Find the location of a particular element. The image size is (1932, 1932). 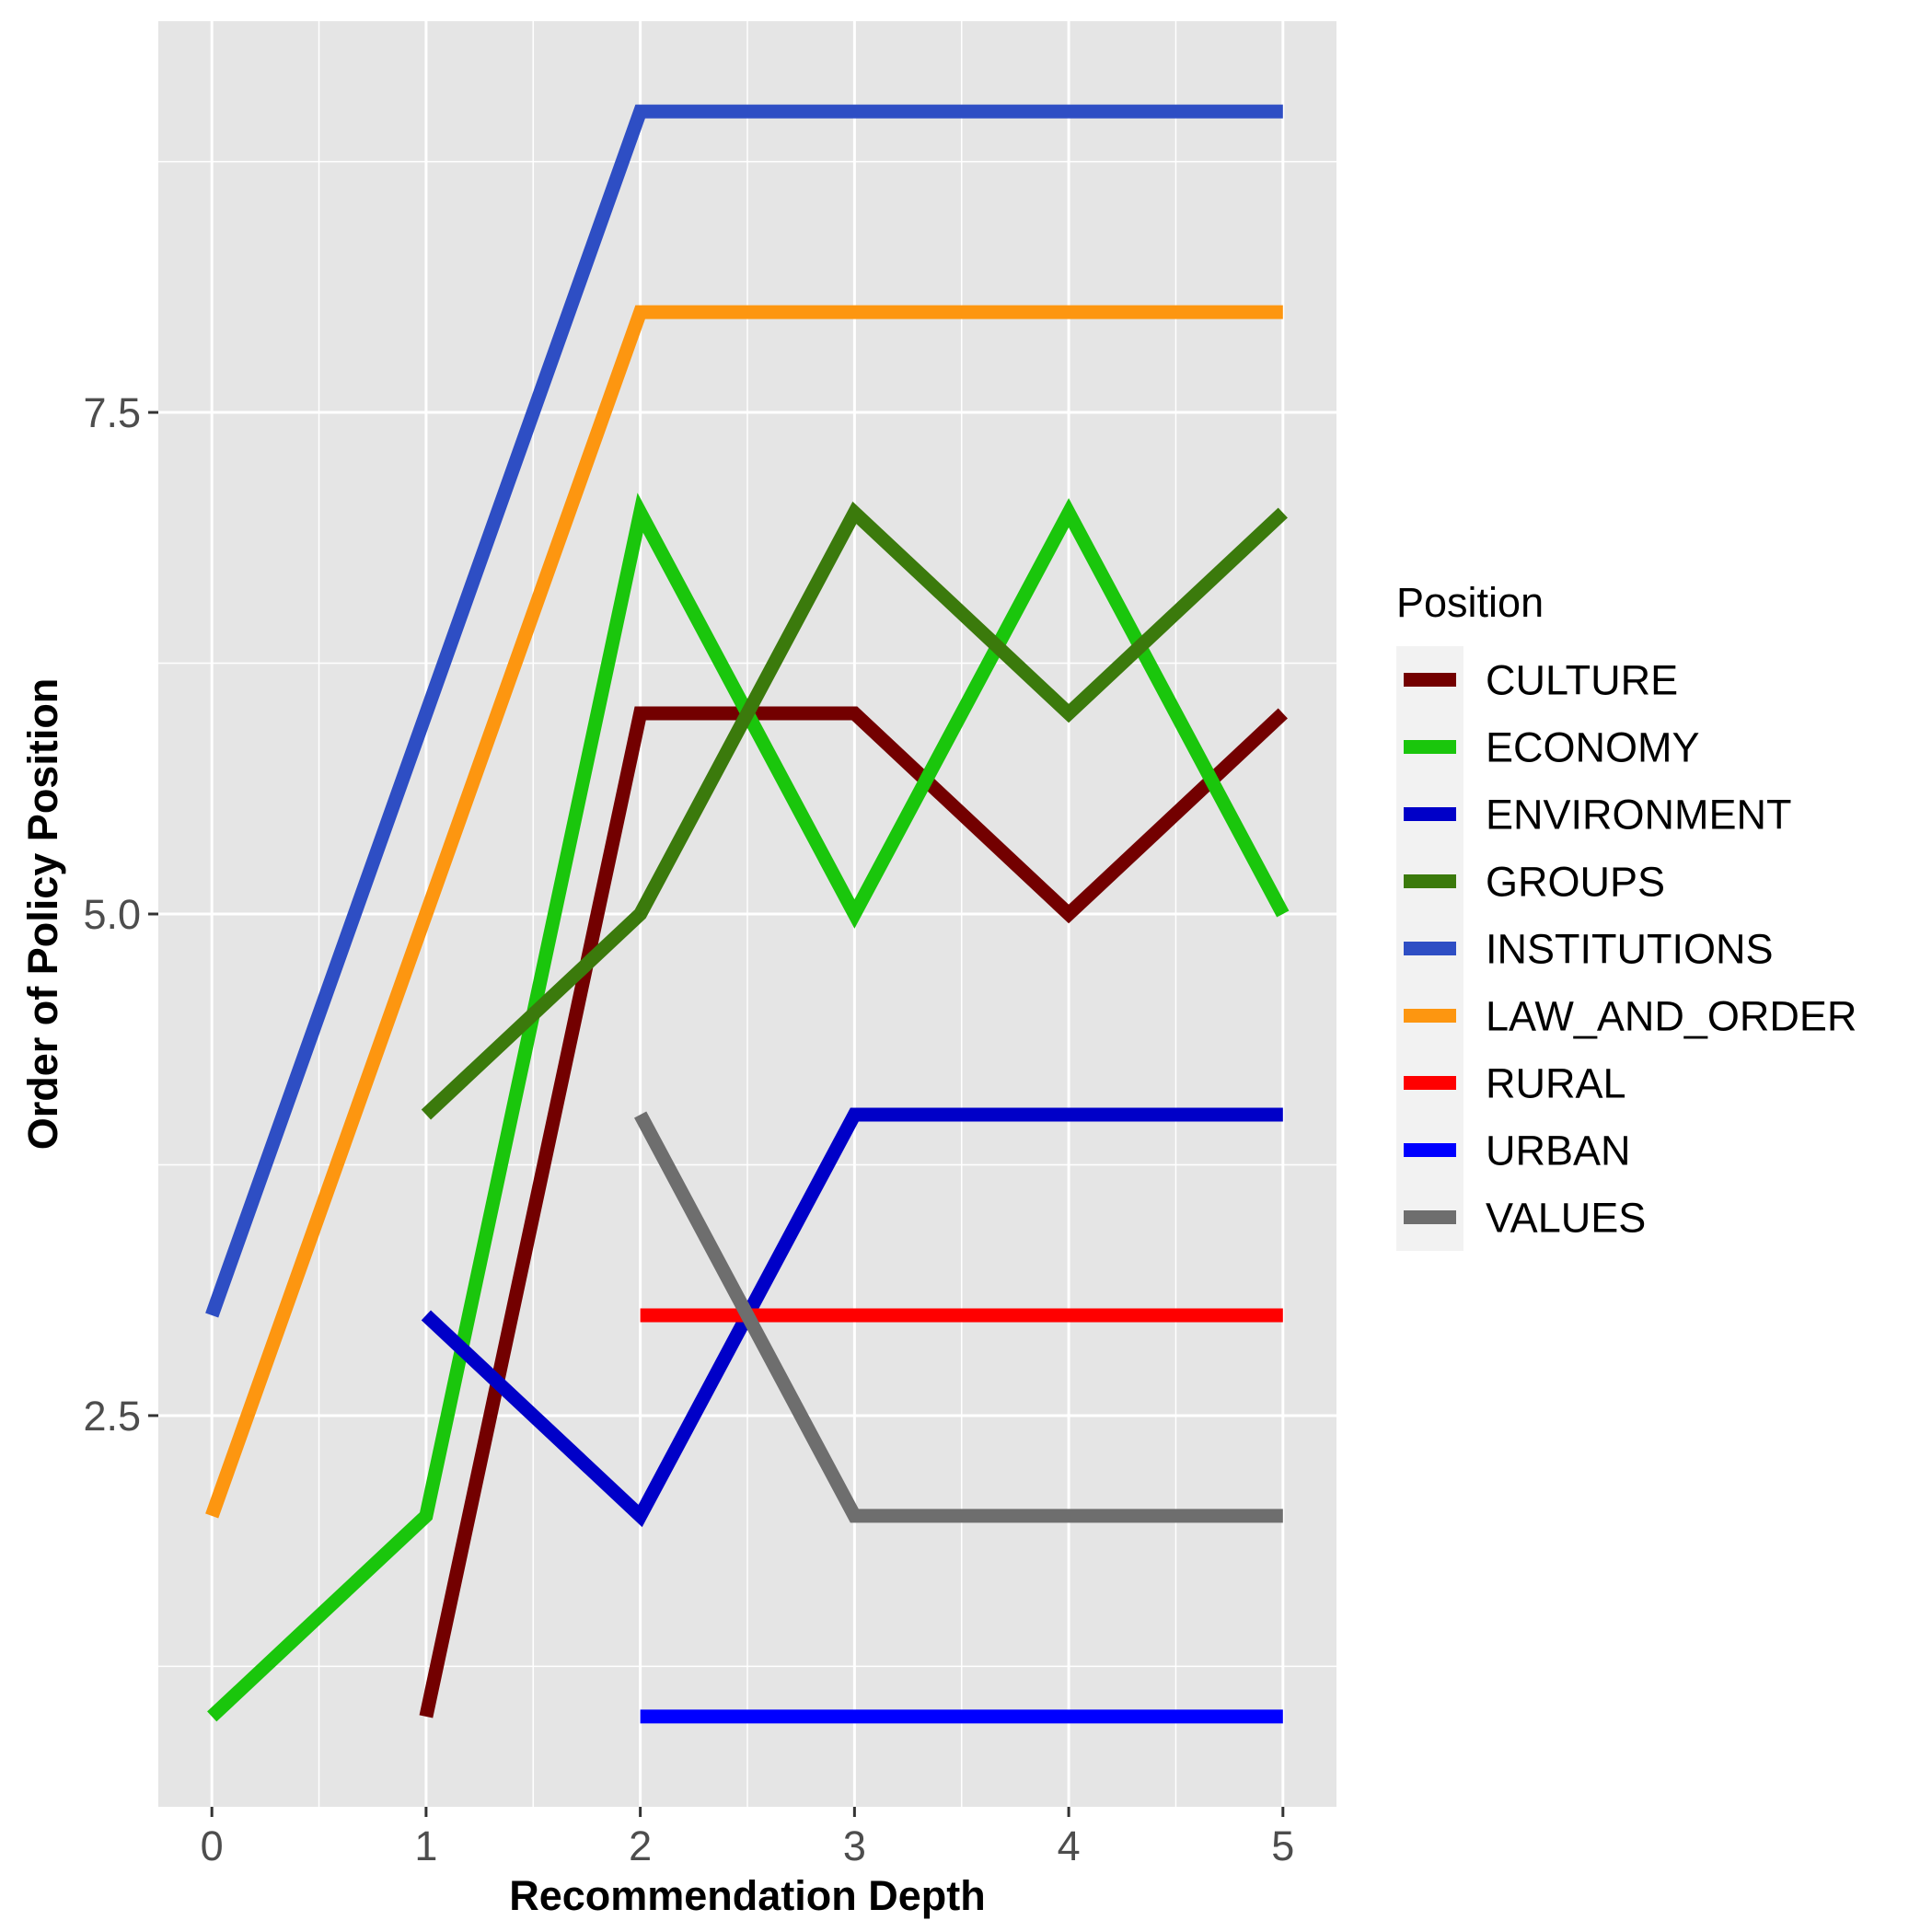

legend-item: INSTITUTIONS is located at coordinates (1589, 950).